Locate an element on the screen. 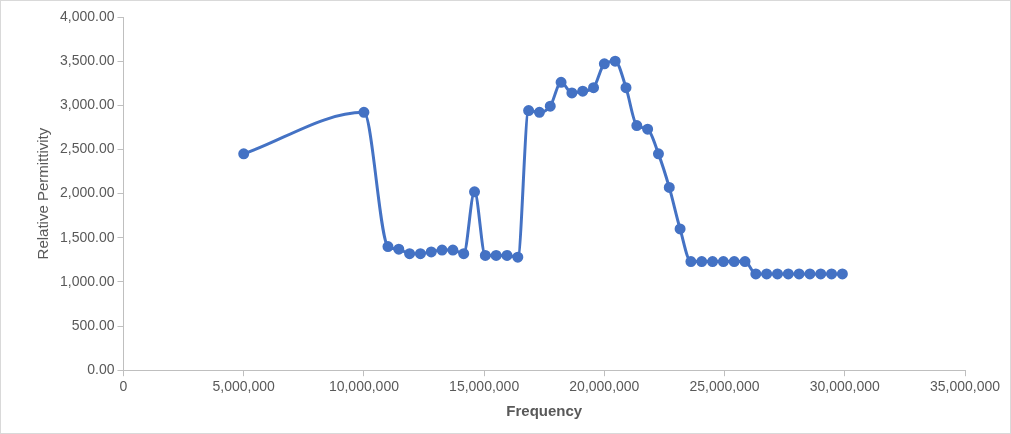 The height and width of the screenshot is (434, 1011). x-tick-label: 15,000,000 is located at coordinates (484, 386).